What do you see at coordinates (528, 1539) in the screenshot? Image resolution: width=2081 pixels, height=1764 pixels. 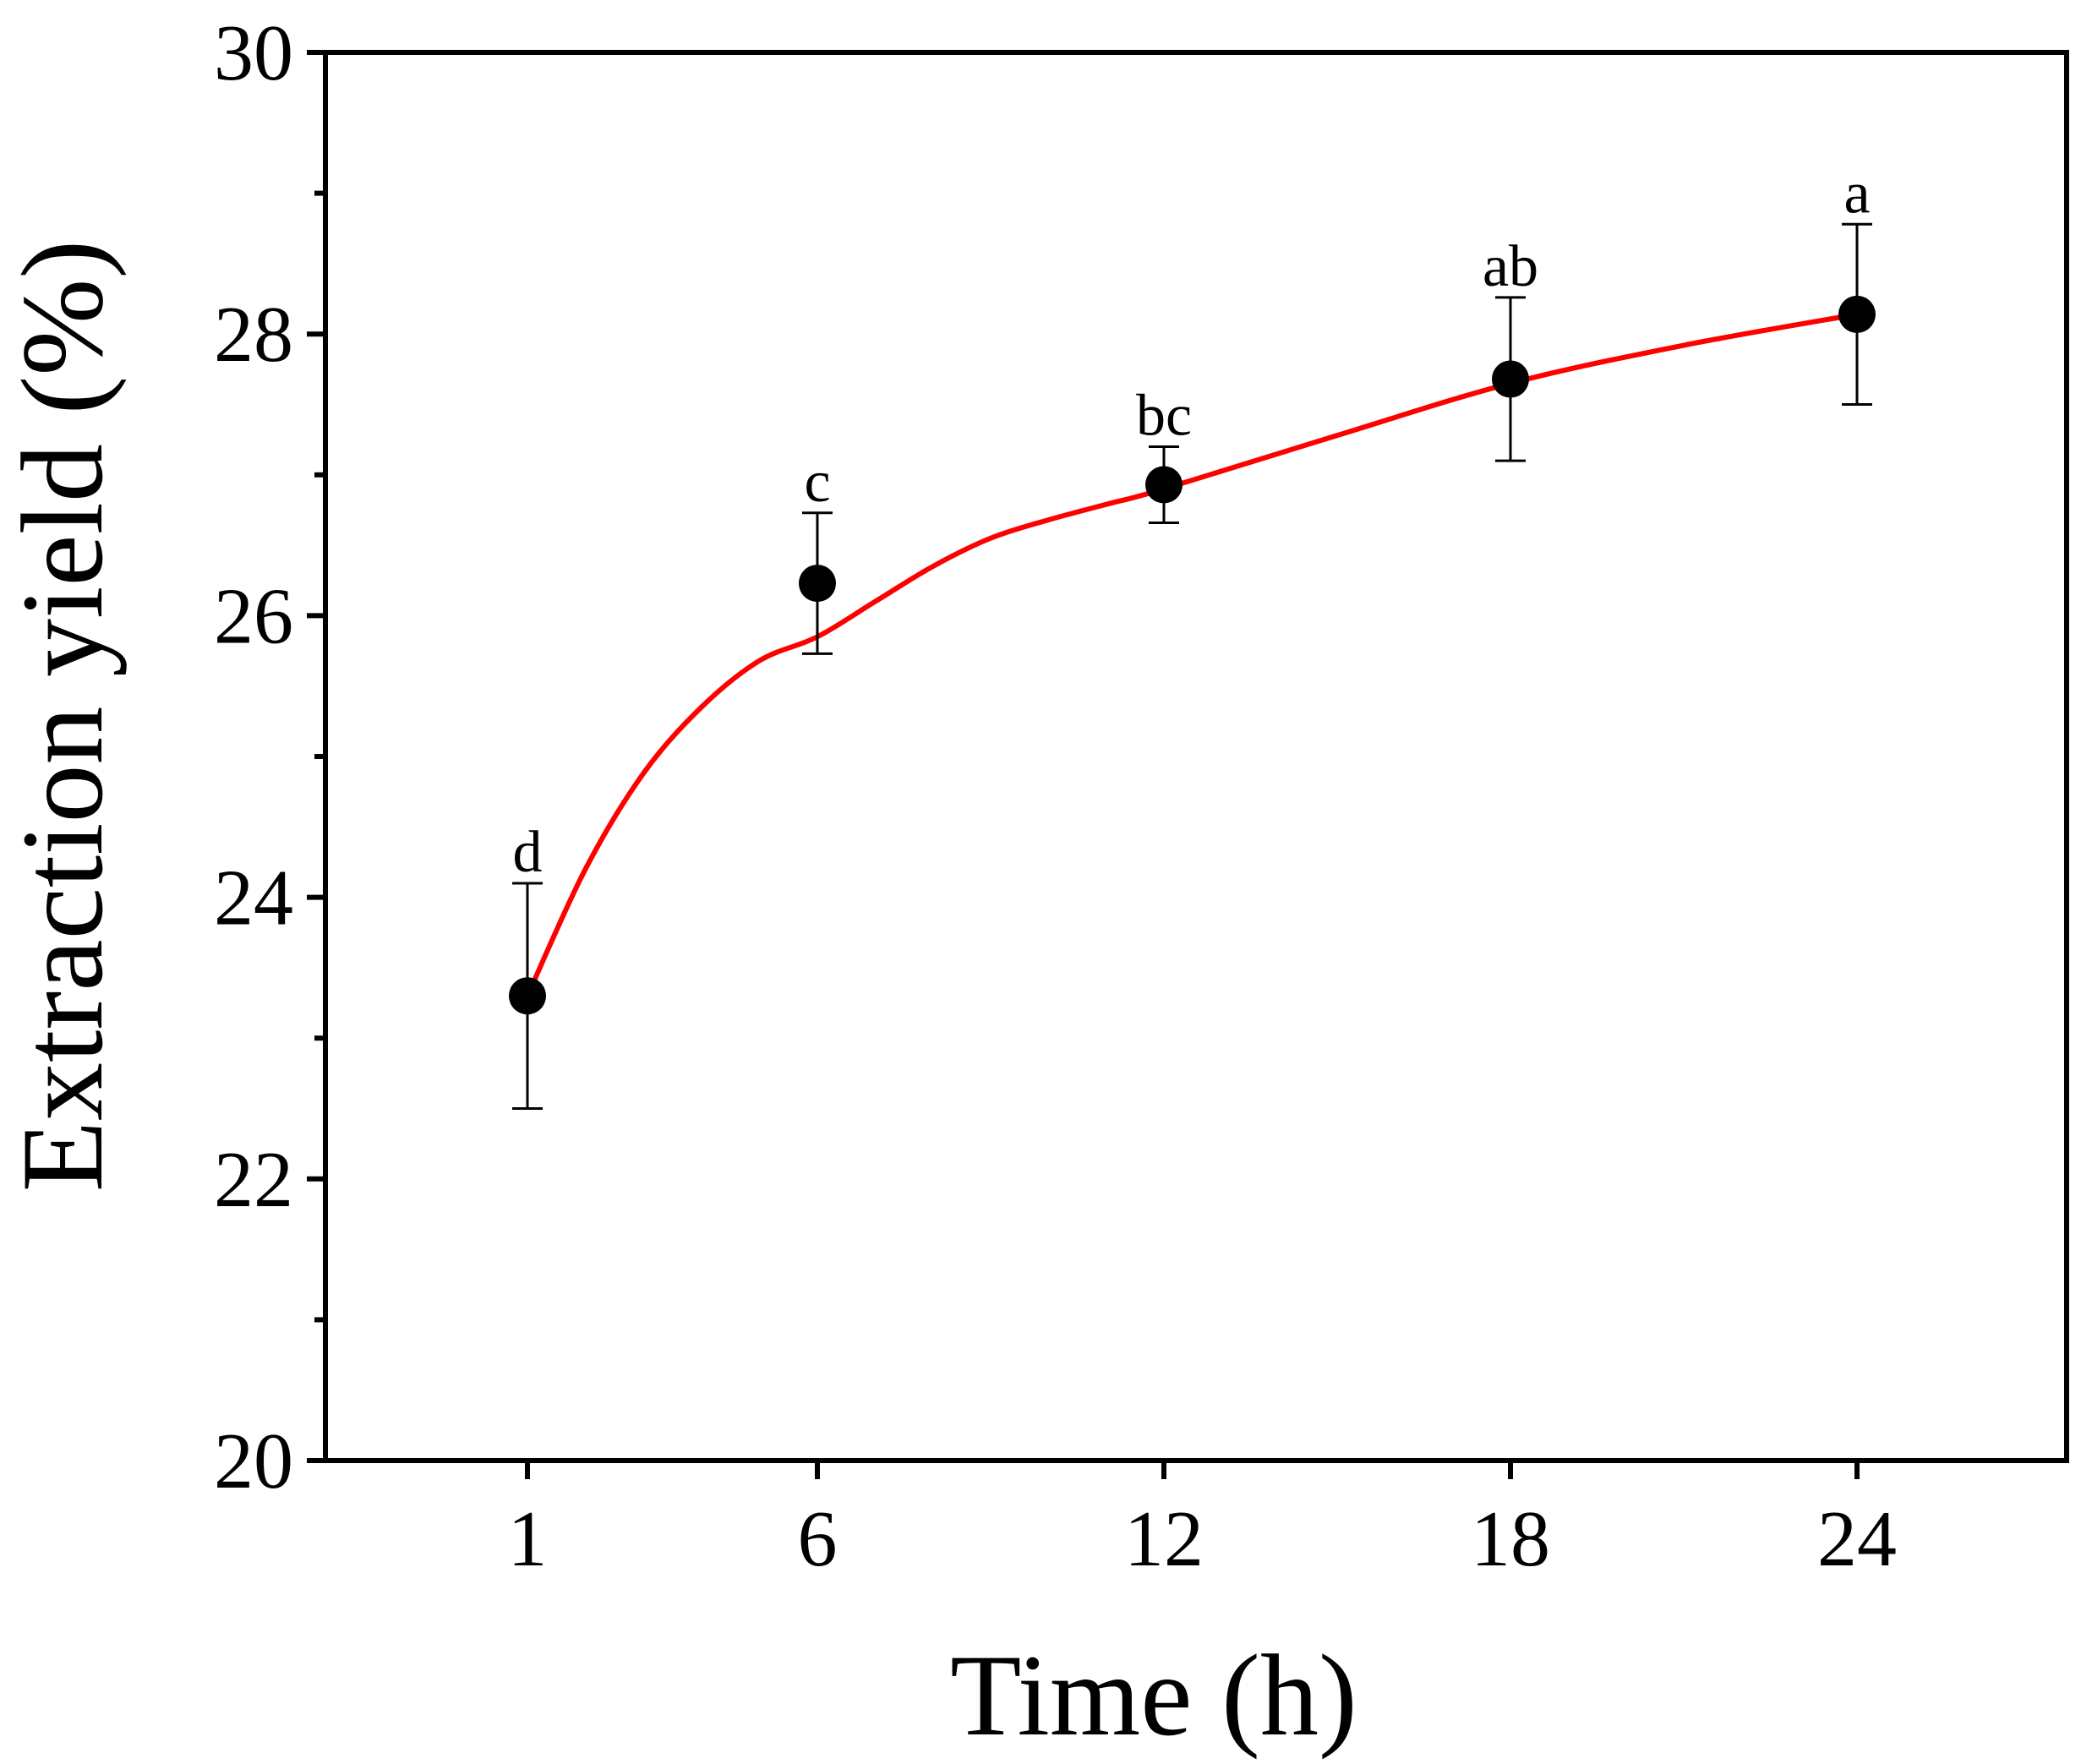 I see `x-tick-label: 1` at bounding box center [528, 1539].